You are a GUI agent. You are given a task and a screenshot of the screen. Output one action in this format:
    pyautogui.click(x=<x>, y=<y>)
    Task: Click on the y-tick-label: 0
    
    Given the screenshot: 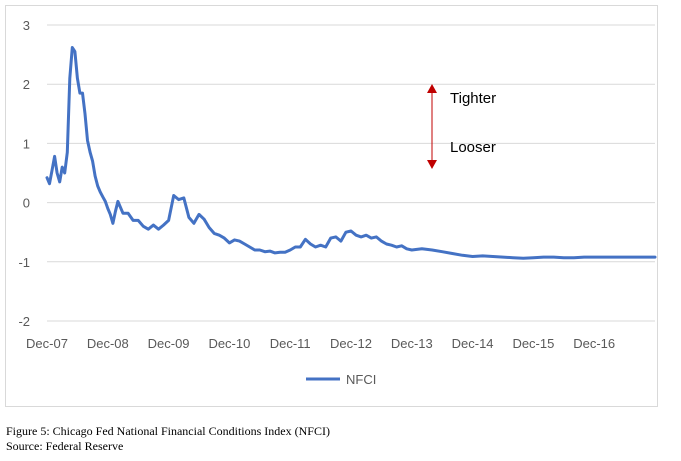 What is the action you would take?
    pyautogui.click(x=26, y=203)
    